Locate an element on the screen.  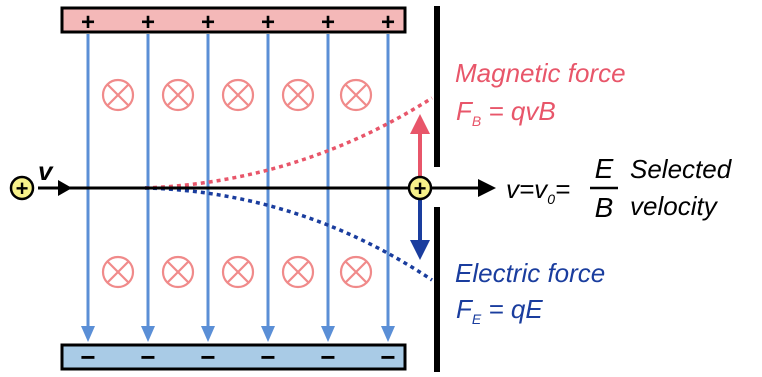
velocity-label: v is located at coordinates (46, 171).